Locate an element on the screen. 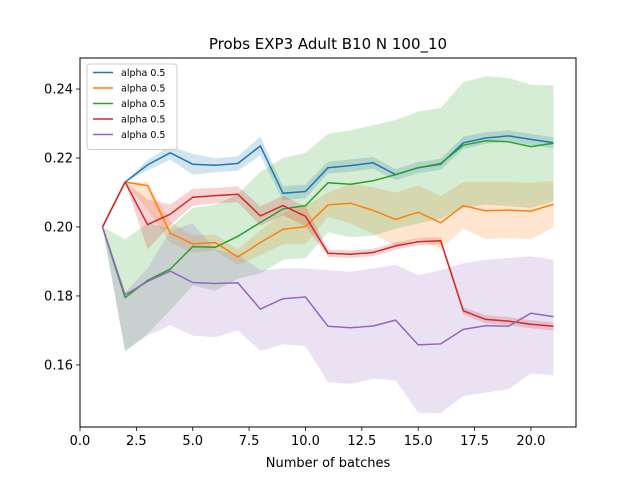 The image size is (640, 480). y-tick-label: 0.16 is located at coordinates (58, 365).